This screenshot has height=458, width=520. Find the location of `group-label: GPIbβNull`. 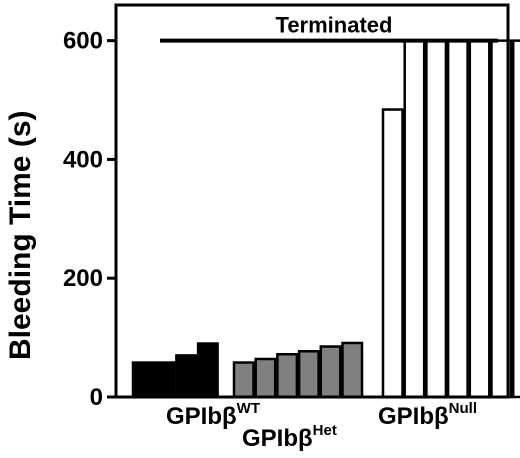

group-label: GPIbβNull is located at coordinates (427, 415).